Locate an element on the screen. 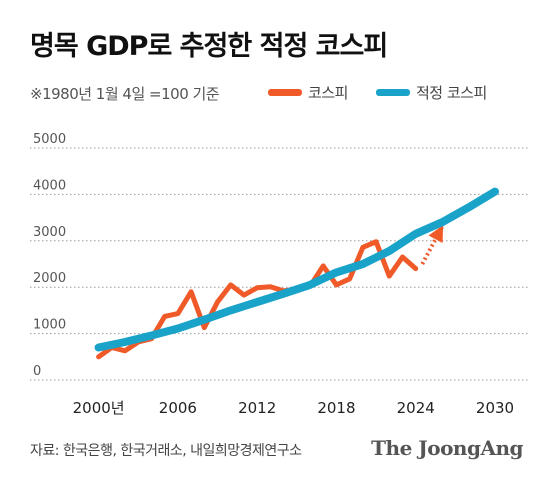  x-tick-label: 2024 is located at coordinates (416, 408).